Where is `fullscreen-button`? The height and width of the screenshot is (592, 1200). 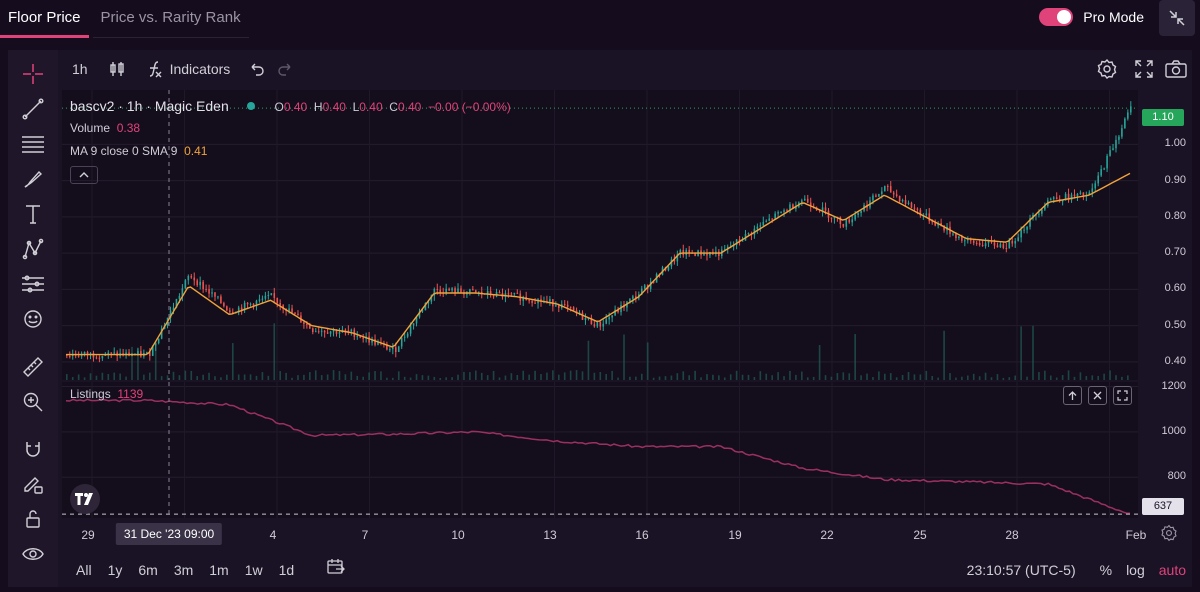
fullscreen-button is located at coordinates (1144, 69).